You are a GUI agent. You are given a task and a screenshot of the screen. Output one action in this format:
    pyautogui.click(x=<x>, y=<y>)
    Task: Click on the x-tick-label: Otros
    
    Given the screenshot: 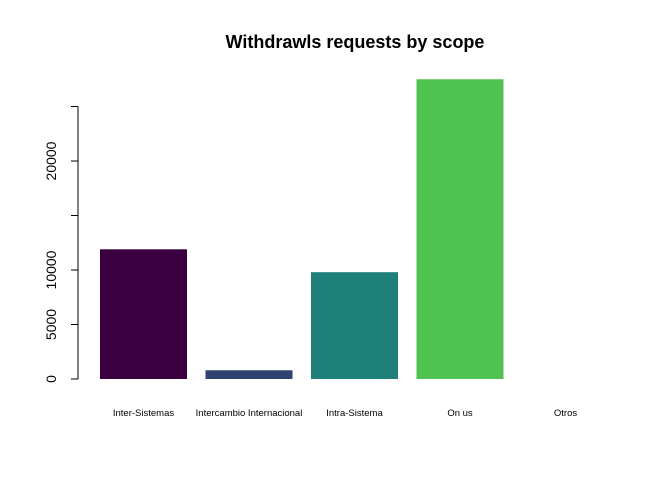 What is the action you would take?
    pyautogui.click(x=565, y=413)
    